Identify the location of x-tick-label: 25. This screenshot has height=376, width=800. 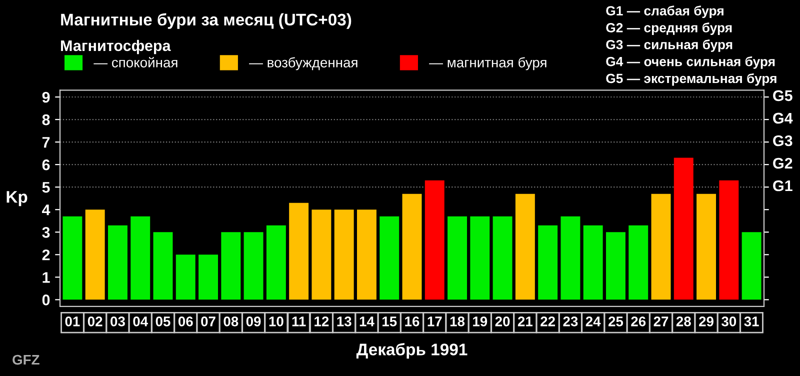
(616, 321).